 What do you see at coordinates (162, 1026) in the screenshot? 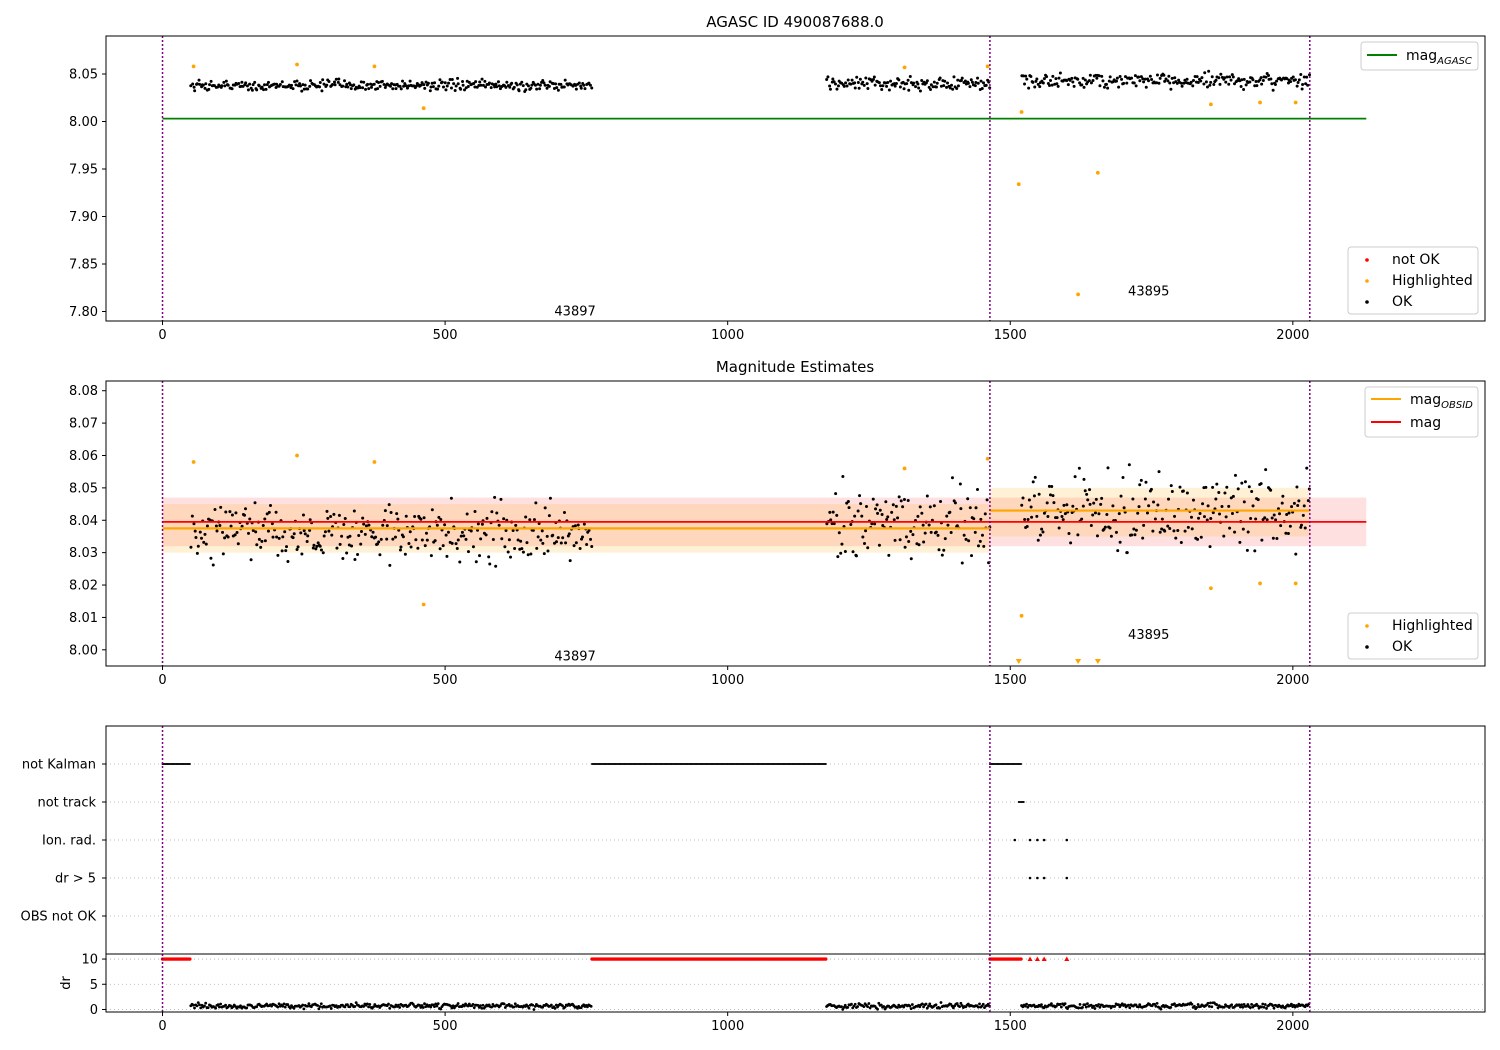
I see `panel4-xtick-label: 0` at bounding box center [162, 1026].